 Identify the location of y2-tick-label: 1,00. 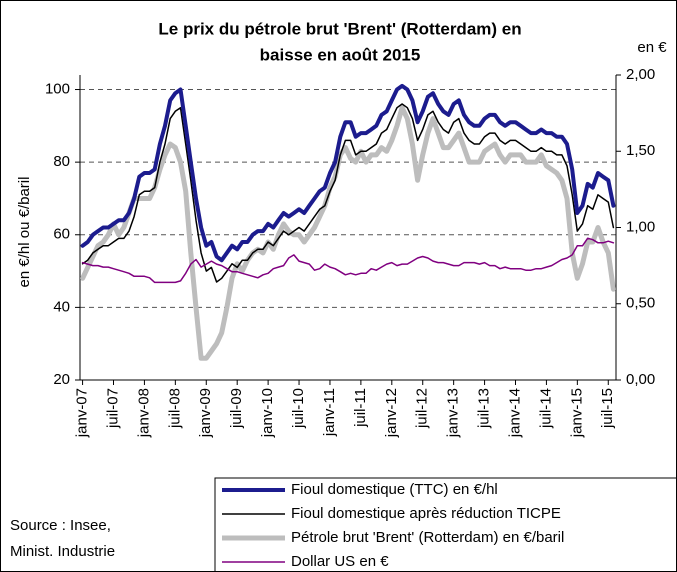
(640, 226).